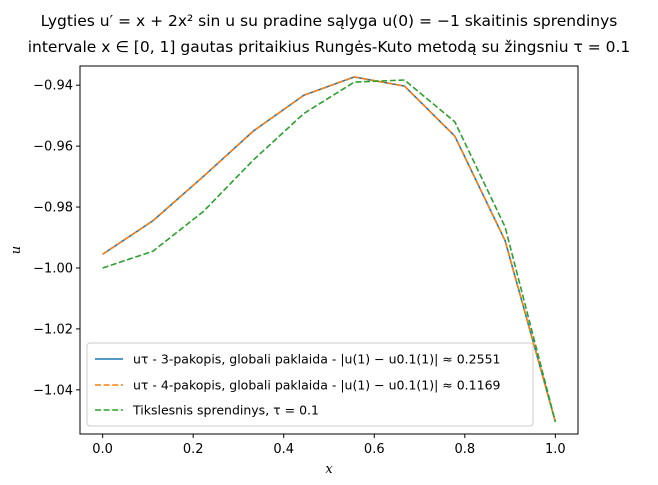 The height and width of the screenshot is (485, 658). Describe the element at coordinates (225, 410) in the screenshot. I see `legend-label-3: Tikslesnis sprendinys, τ = 0.1` at that location.